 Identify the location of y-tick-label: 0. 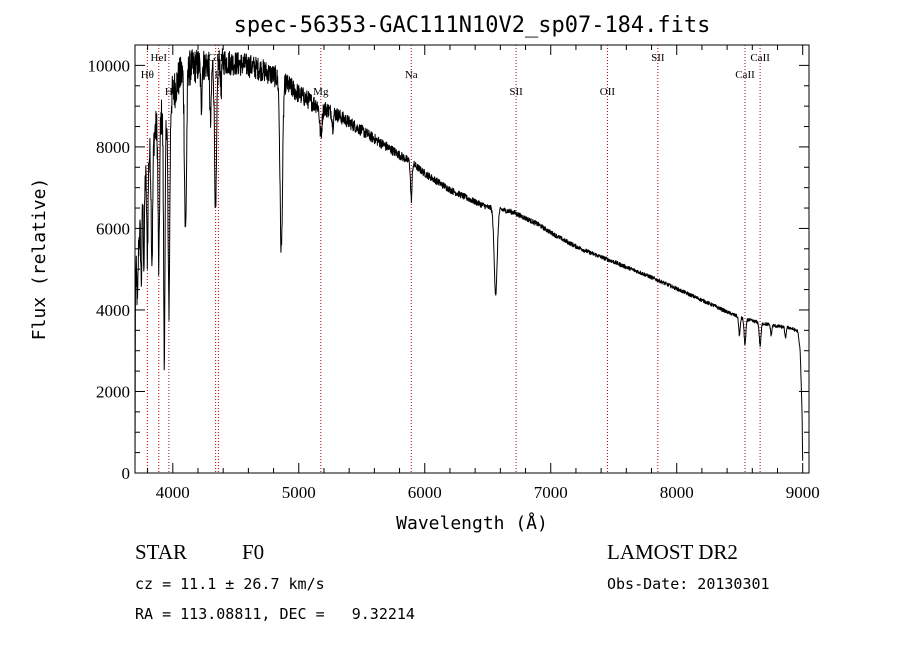
(126, 473).